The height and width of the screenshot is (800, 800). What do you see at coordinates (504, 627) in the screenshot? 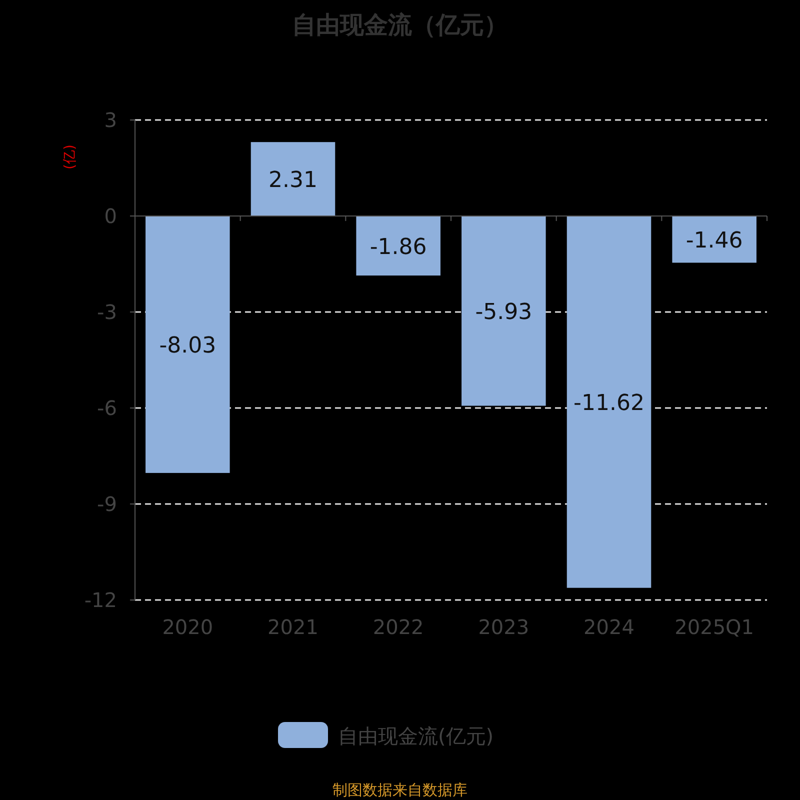
I see `x-tick-label: 2023` at bounding box center [504, 627].